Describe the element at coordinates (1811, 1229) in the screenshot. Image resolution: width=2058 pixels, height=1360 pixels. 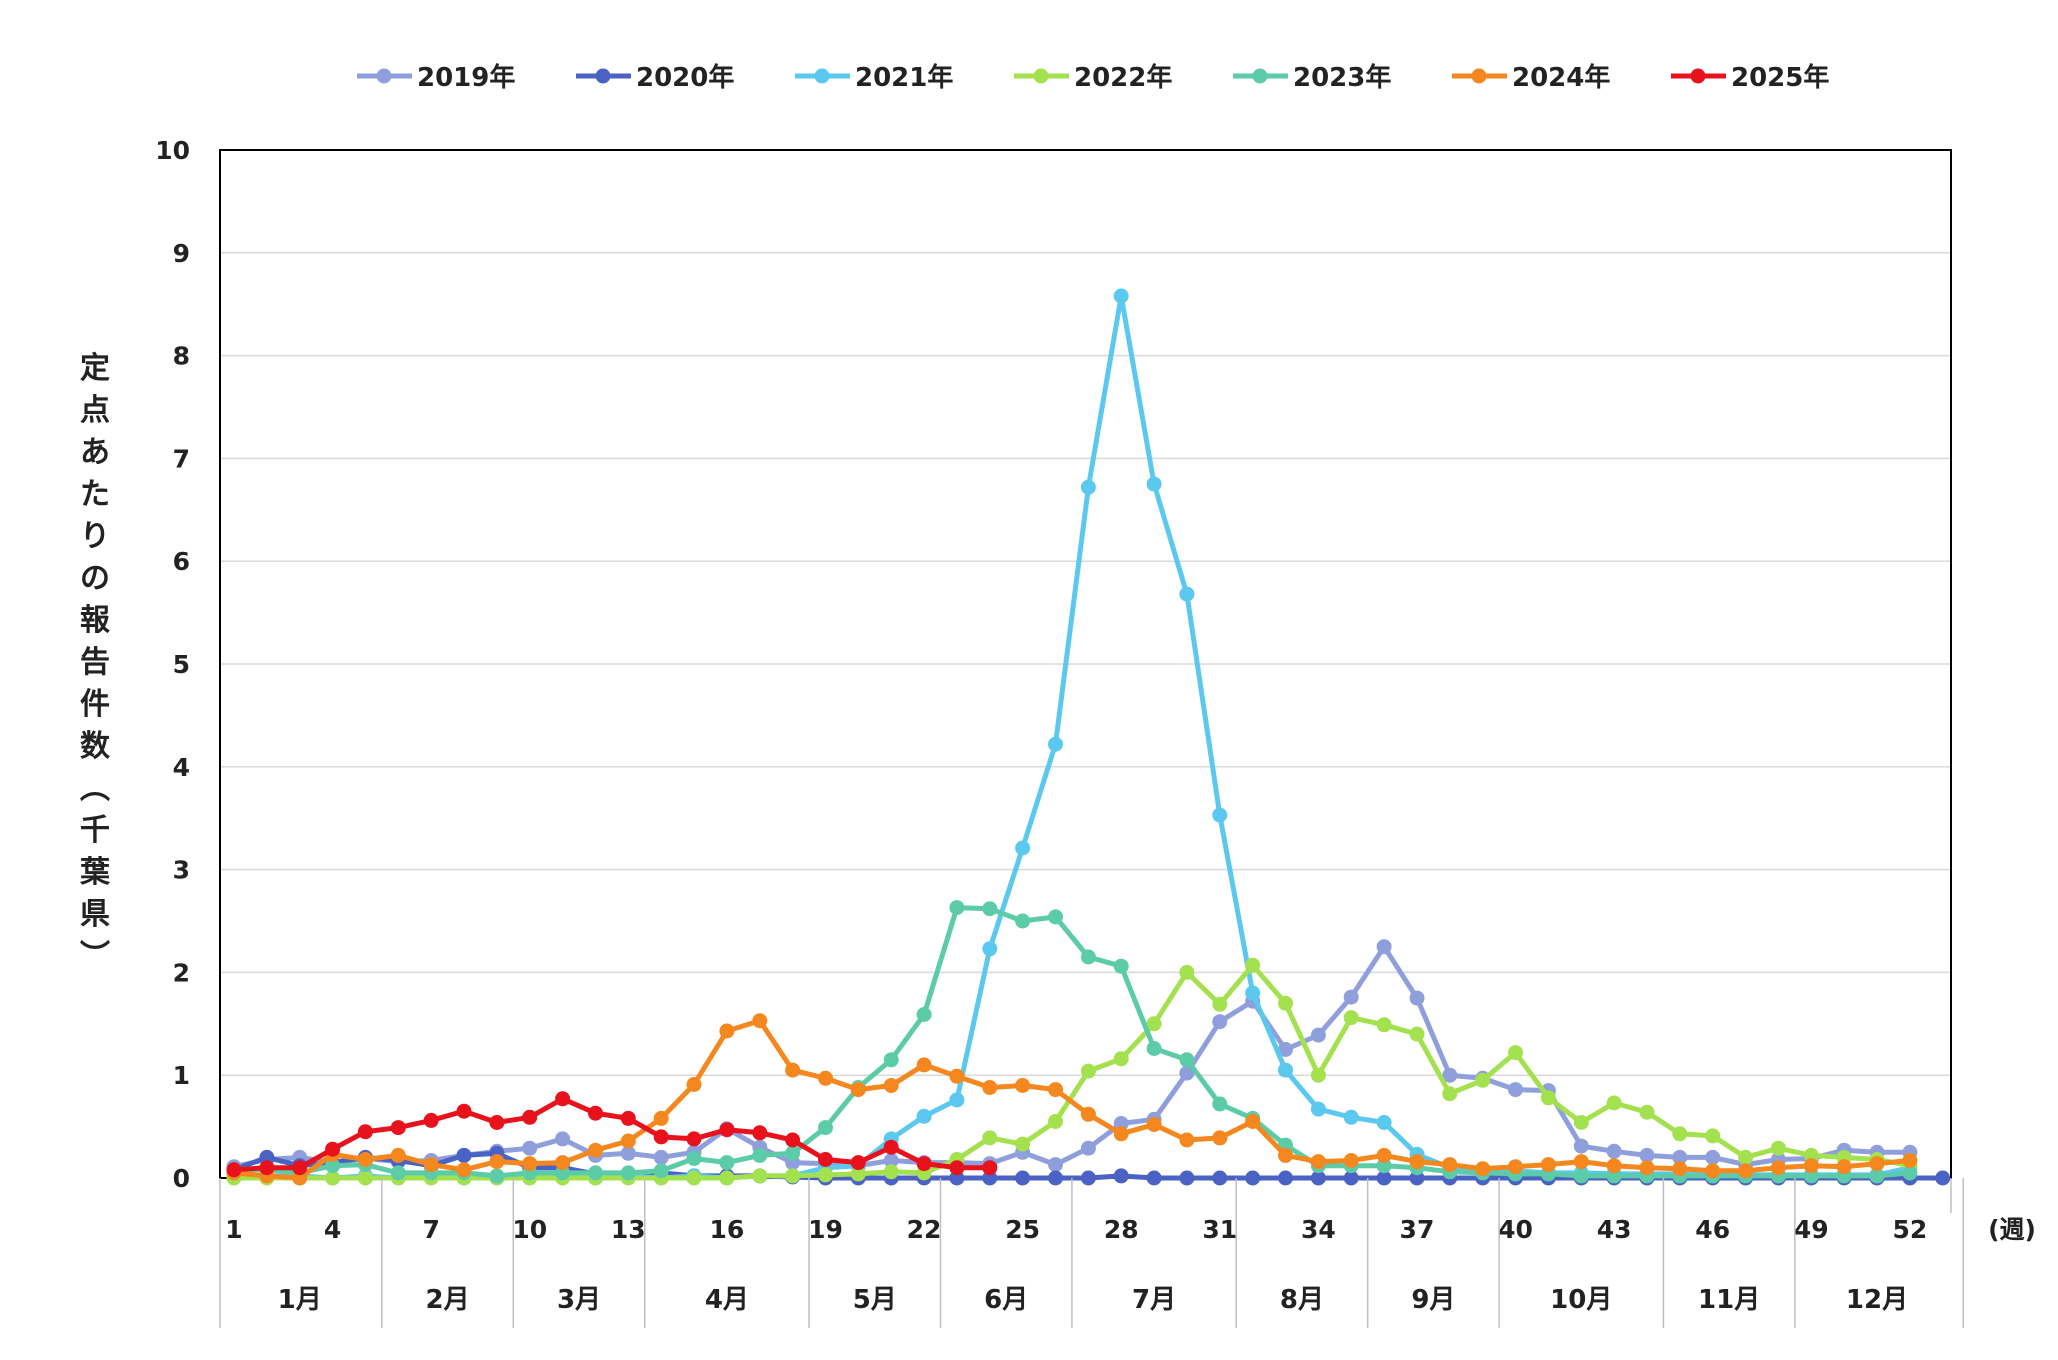
I see `x-tick-label: 49` at that location.